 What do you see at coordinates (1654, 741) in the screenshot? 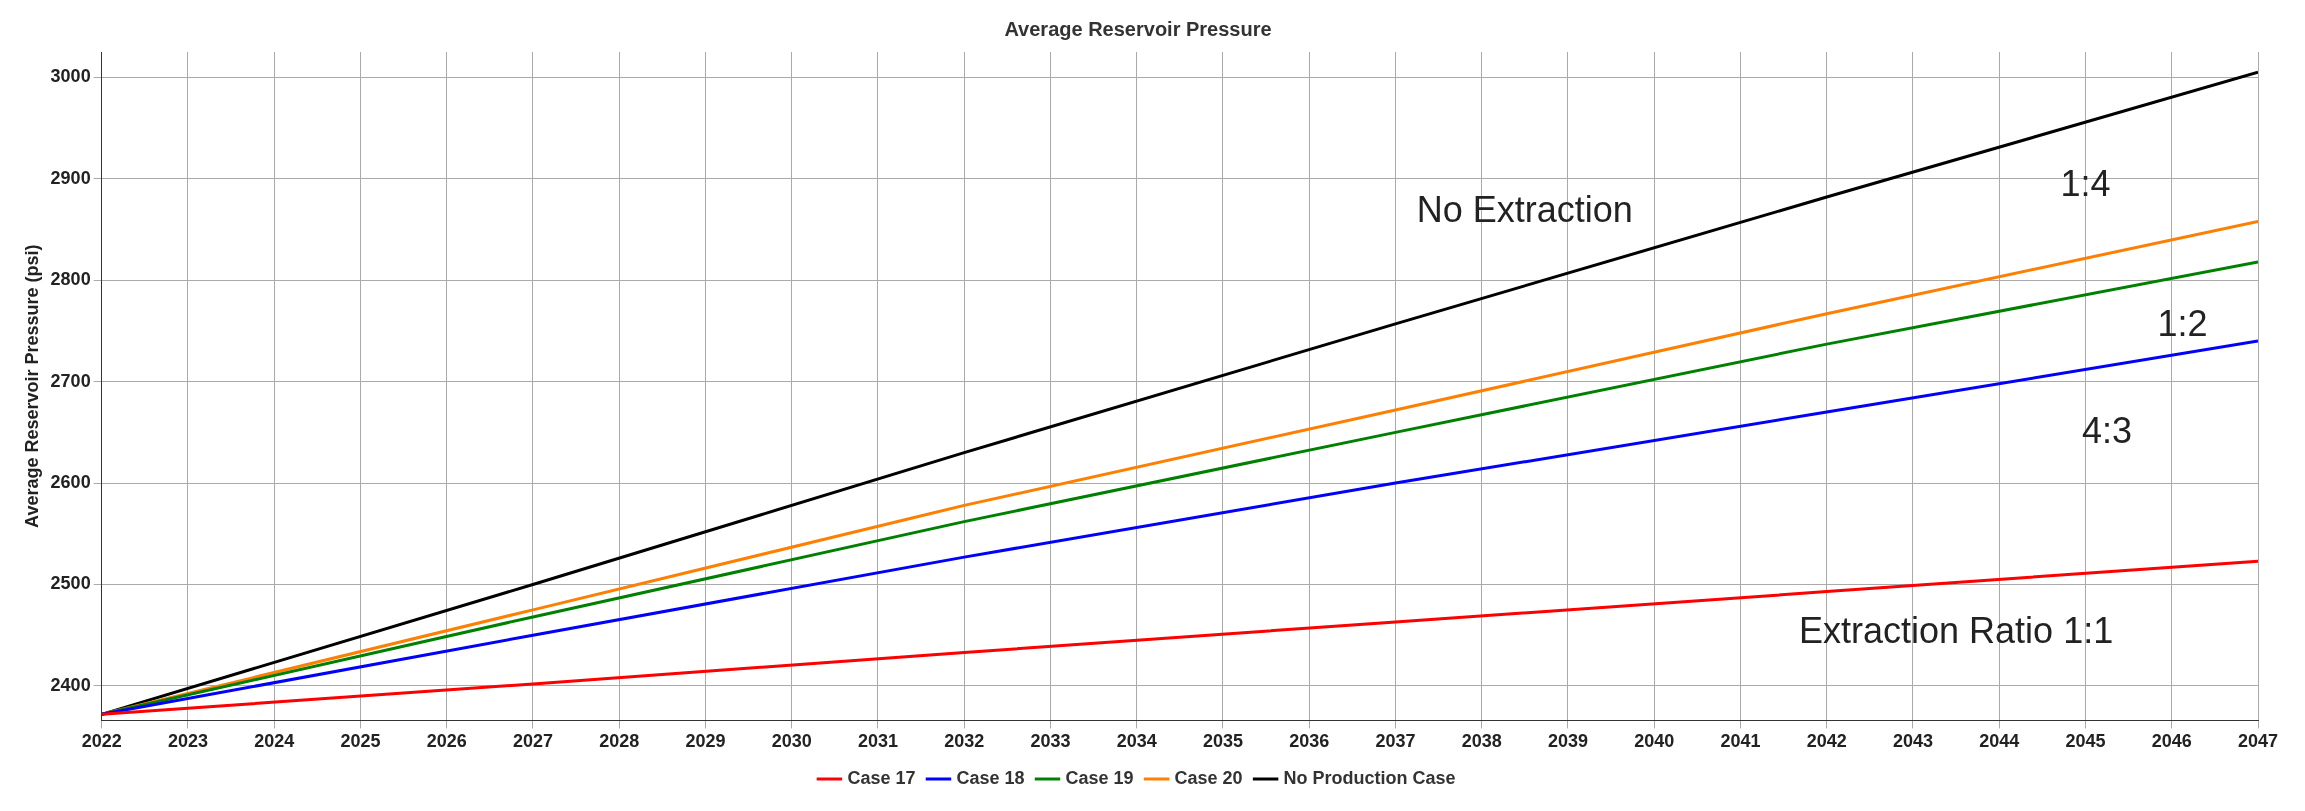
I see `x-tick-label: 2040` at bounding box center [1654, 741].